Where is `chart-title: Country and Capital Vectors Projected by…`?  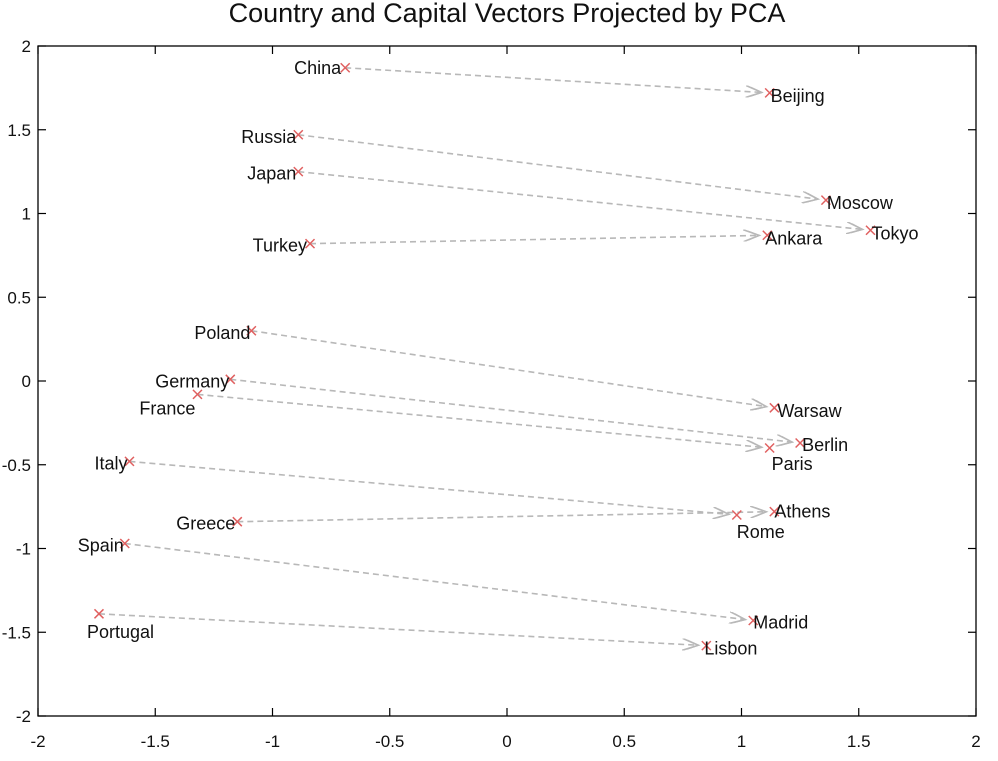 chart-title: Country and Capital Vectors Projected by… is located at coordinates (507, 14).